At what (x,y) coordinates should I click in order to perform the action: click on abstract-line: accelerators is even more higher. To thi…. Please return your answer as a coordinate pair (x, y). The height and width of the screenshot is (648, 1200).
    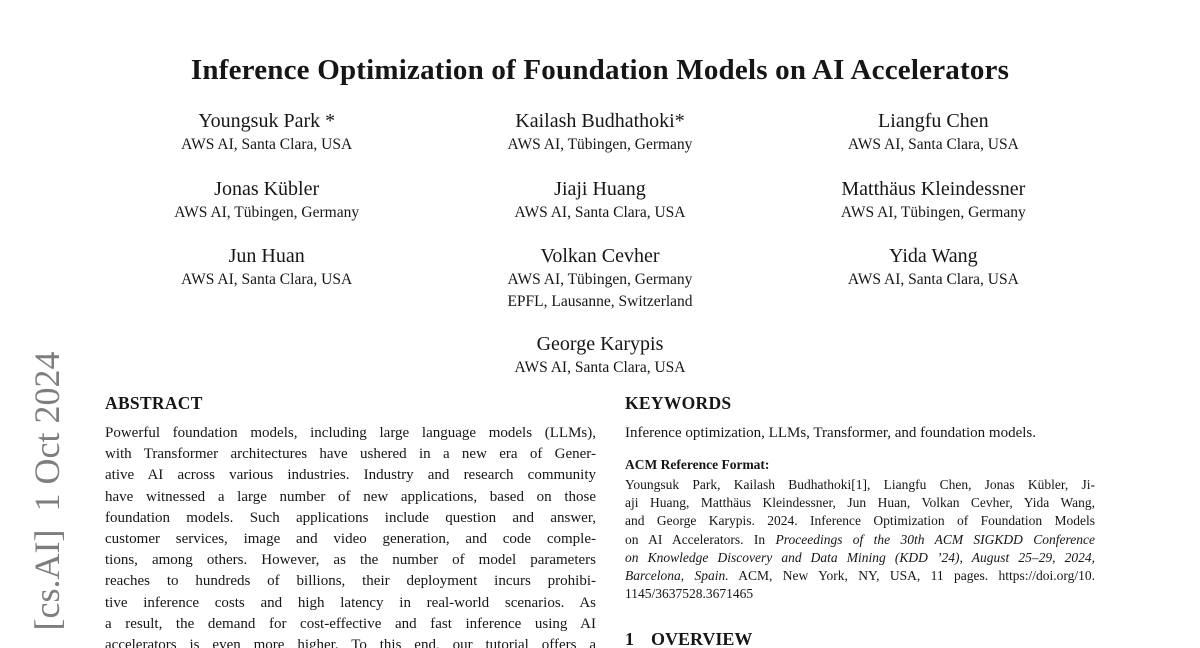
    Looking at the image, I should click on (350, 642).